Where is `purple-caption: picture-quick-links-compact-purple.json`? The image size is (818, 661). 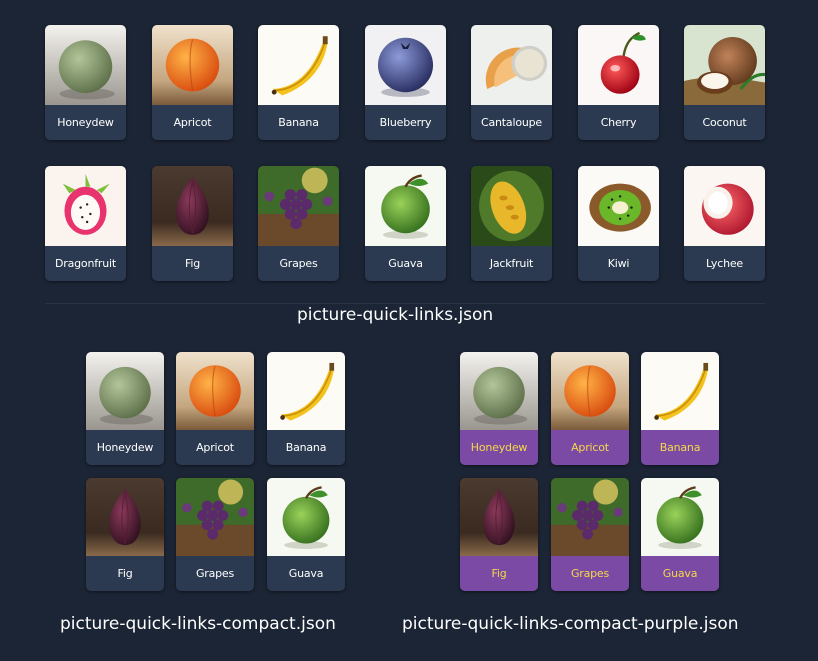 purple-caption: picture-quick-links-compact-purple.json is located at coordinates (570, 624).